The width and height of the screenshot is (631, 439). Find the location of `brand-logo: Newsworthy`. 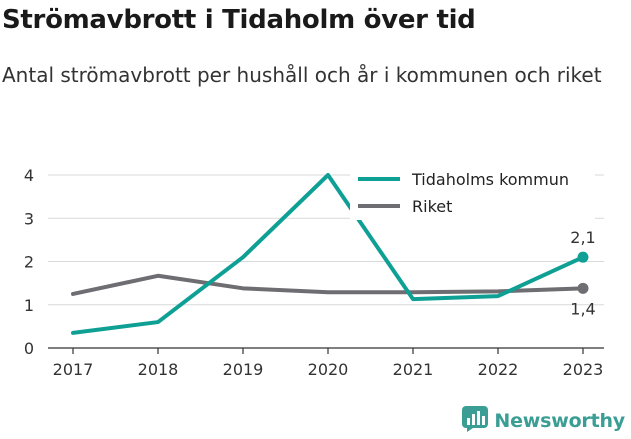

brand-logo: Newsworthy is located at coordinates (543, 421).